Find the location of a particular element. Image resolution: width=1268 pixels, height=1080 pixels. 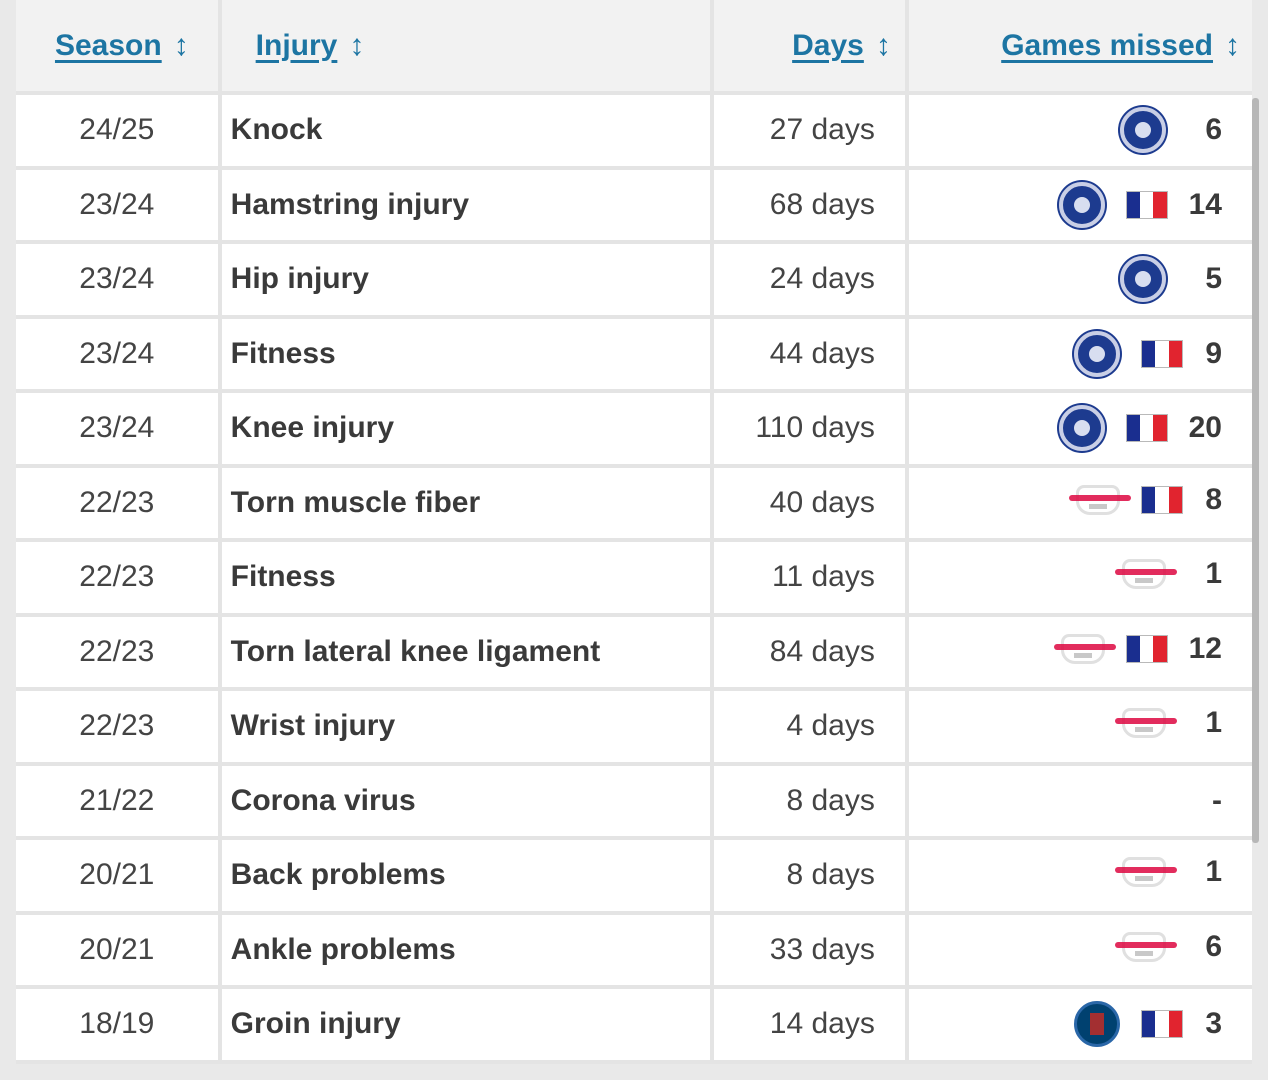

games-missed-cell: 9 is located at coordinates (1080, 353).